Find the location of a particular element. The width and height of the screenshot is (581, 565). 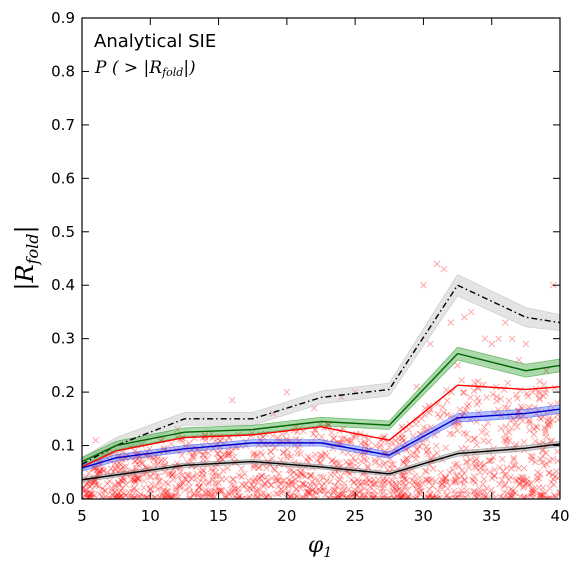

x-tick-label: 10 is located at coordinates (150, 516).